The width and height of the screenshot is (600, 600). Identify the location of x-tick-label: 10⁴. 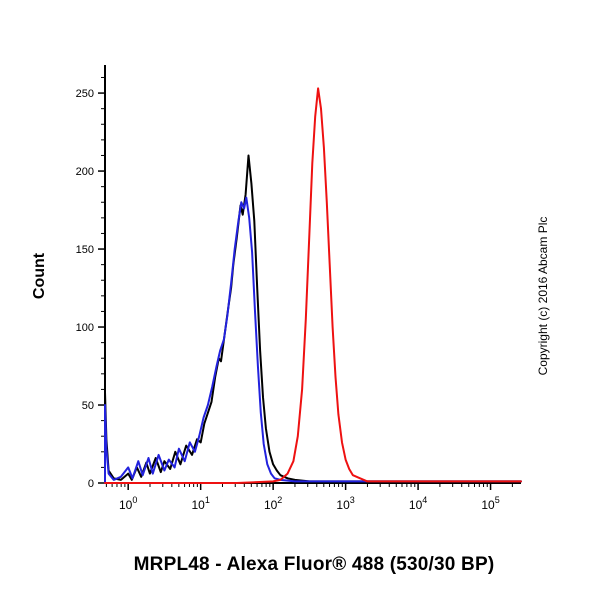
(418, 503).